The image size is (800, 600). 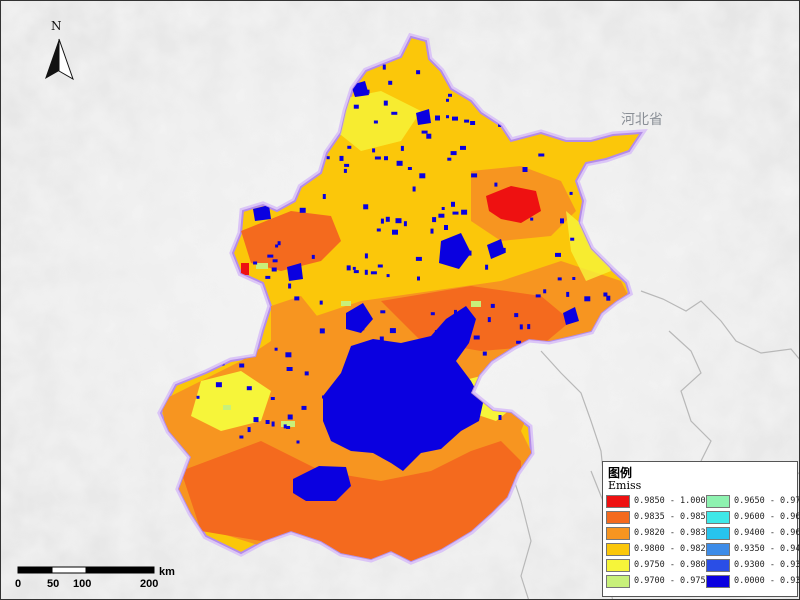 What do you see at coordinates (620, 473) in the screenshot?
I see `legend-title: 图例` at bounding box center [620, 473].